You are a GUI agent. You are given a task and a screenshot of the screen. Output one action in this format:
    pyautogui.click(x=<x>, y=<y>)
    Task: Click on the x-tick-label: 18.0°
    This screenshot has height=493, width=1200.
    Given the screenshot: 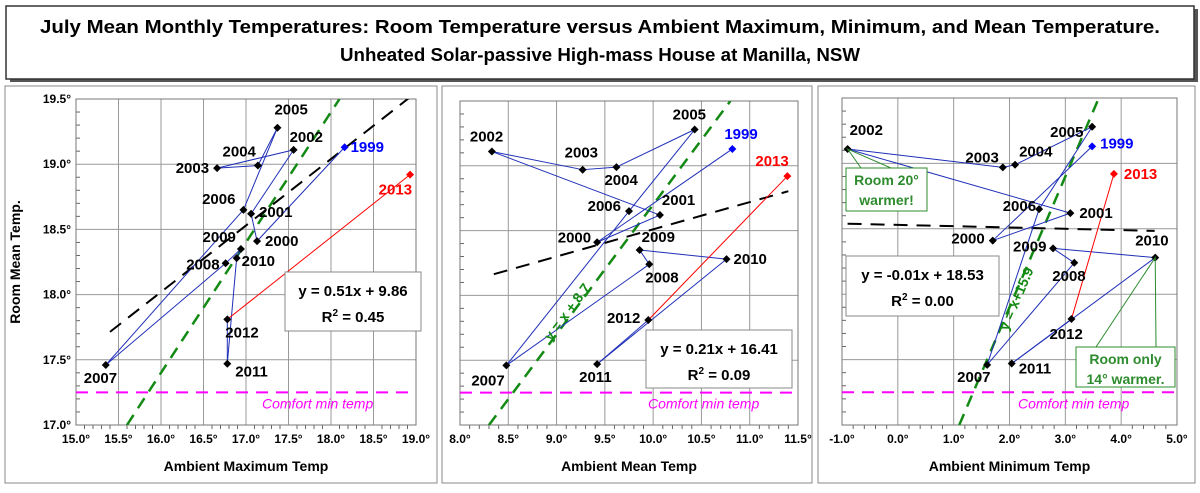 What is the action you would take?
    pyautogui.click(x=331, y=439)
    